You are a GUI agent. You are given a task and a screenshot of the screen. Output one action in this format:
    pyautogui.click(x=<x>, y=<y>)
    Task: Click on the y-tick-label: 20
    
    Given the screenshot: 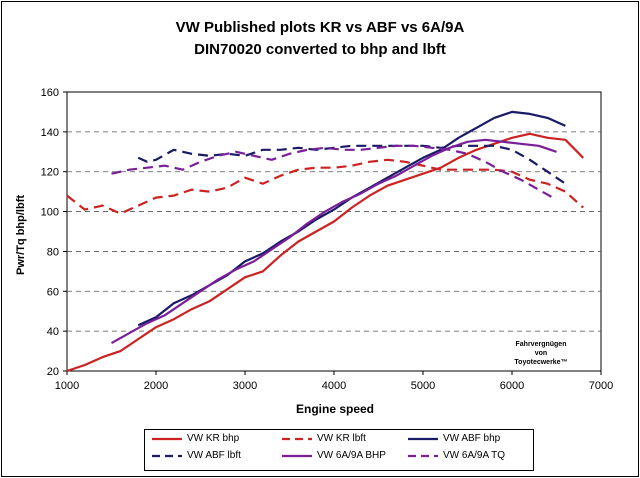 What is the action you would take?
    pyautogui.click(x=53, y=372)
    